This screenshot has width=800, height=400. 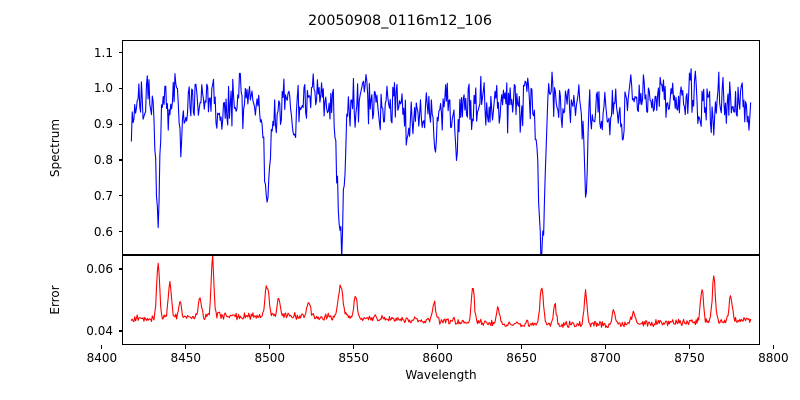 I want to click on error-y-axis-label: Error, so click(x=55, y=300).